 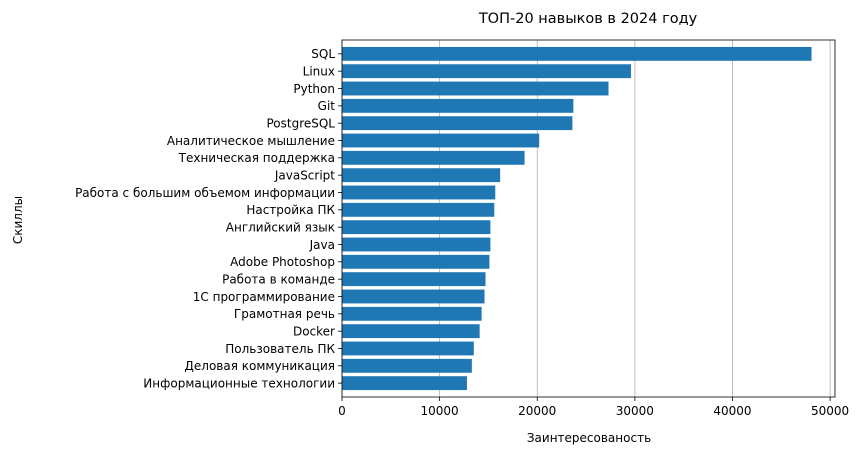 I want to click on y-tick-label: Настройка ПК, so click(x=290, y=210).